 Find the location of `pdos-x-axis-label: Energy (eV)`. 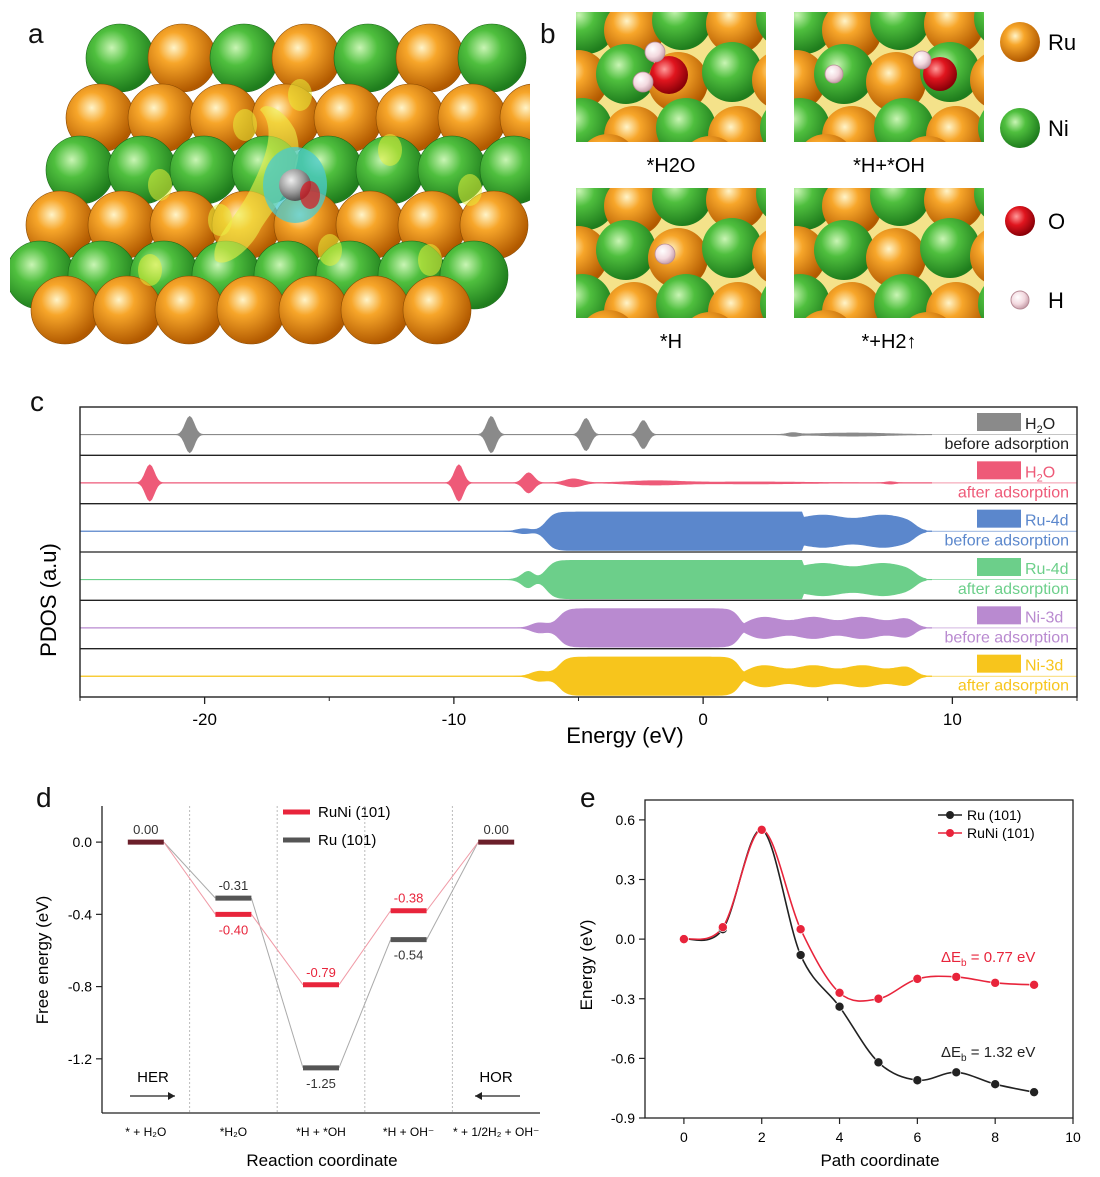

pdos-x-axis-label: Energy (eV) is located at coordinates (624, 735).